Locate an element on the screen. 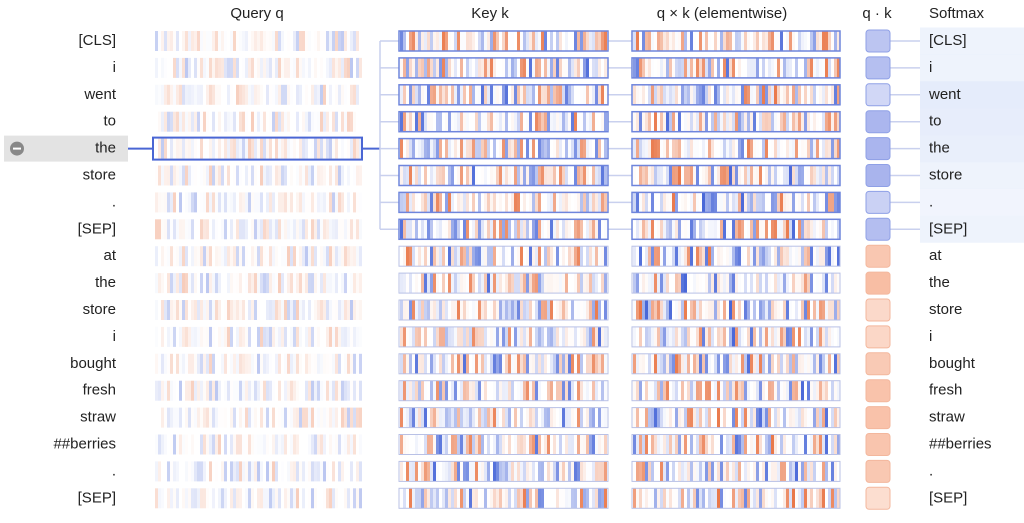 This screenshot has width=1024, height=523. token-right: [CLS] is located at coordinates (948, 40).